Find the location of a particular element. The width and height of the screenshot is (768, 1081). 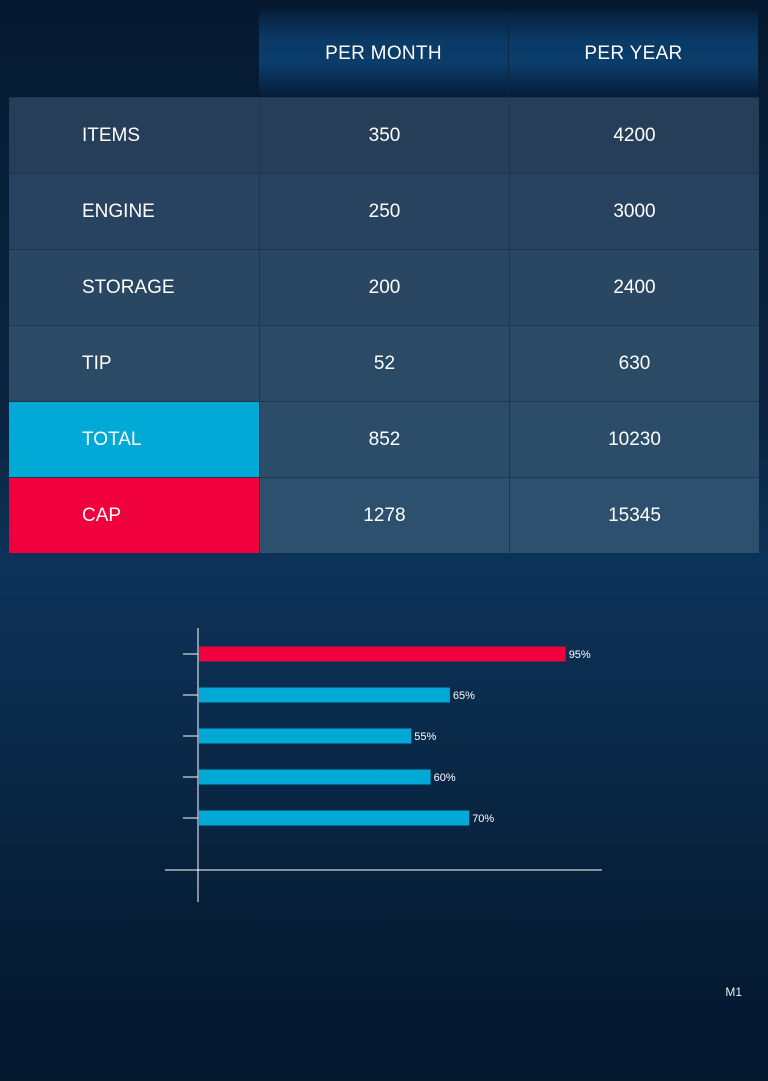

row-label-total: TOTAL is located at coordinates (134, 439).